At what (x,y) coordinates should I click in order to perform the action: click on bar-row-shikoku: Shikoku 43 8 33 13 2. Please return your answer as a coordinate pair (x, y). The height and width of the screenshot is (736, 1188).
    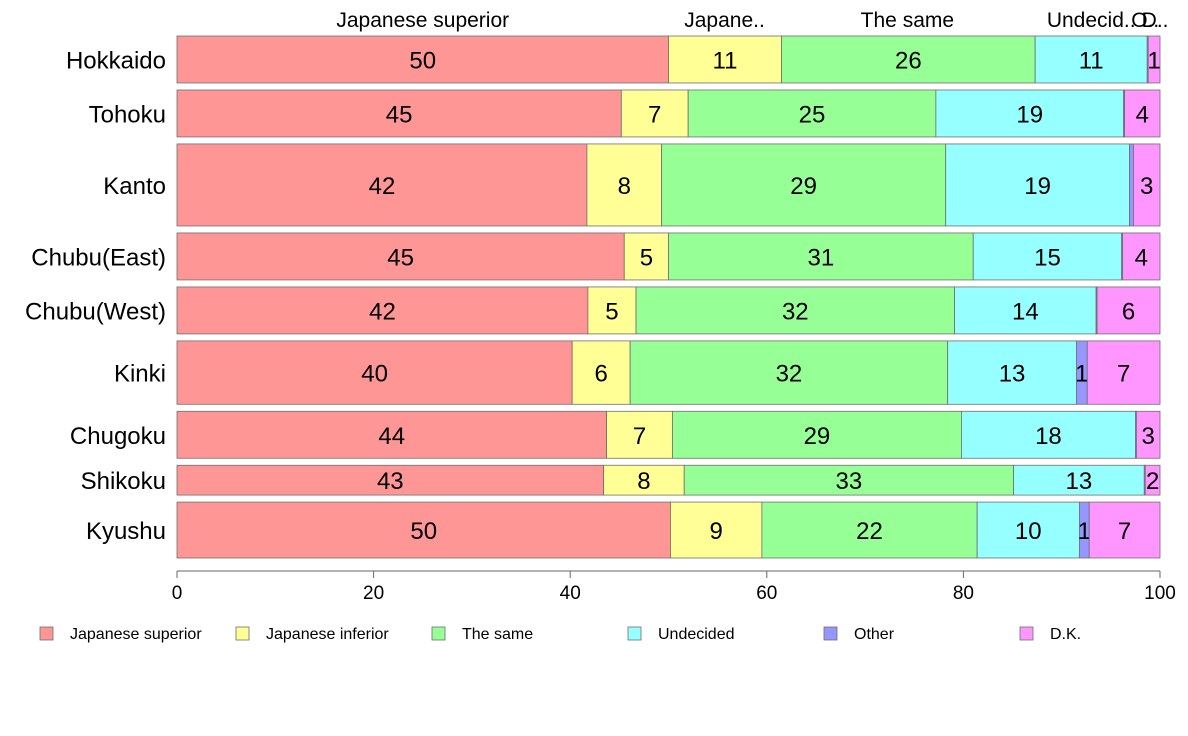
    Looking at the image, I should click on (621, 480).